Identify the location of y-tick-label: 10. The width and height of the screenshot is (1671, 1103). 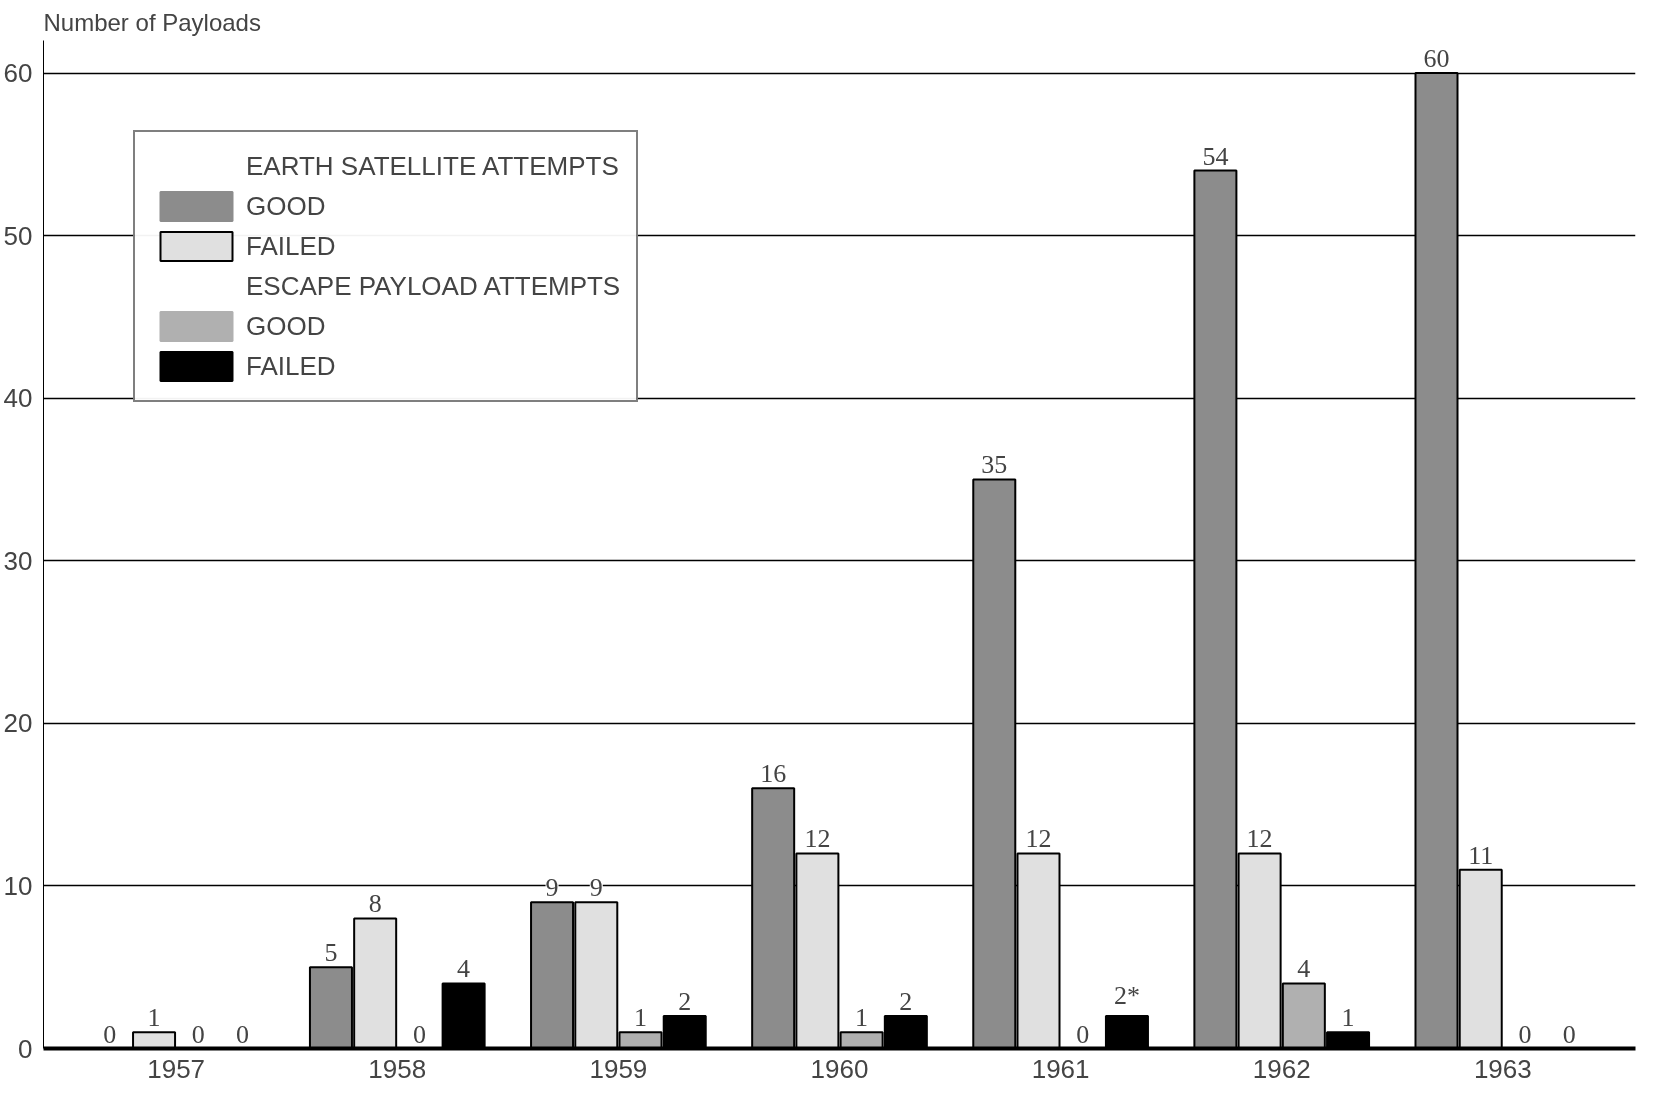
(18, 885).